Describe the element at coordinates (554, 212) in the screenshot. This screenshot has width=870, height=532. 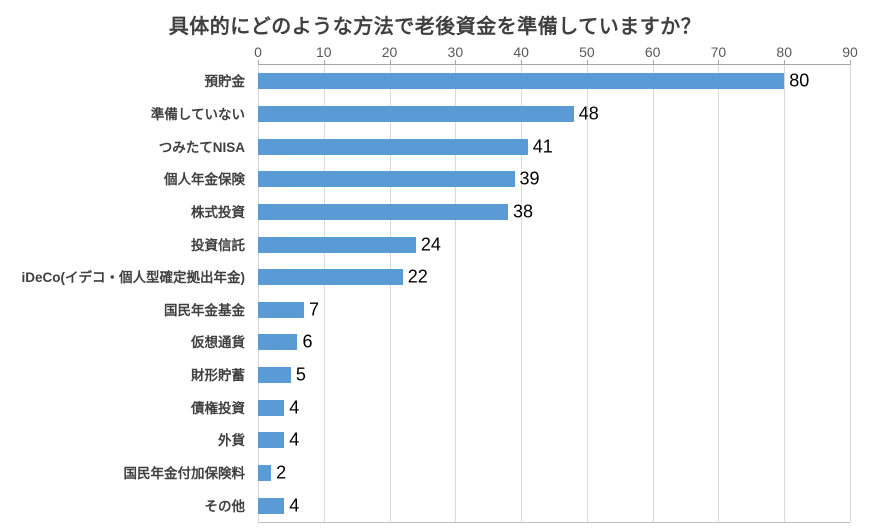
I see `bar-row: 38` at that location.